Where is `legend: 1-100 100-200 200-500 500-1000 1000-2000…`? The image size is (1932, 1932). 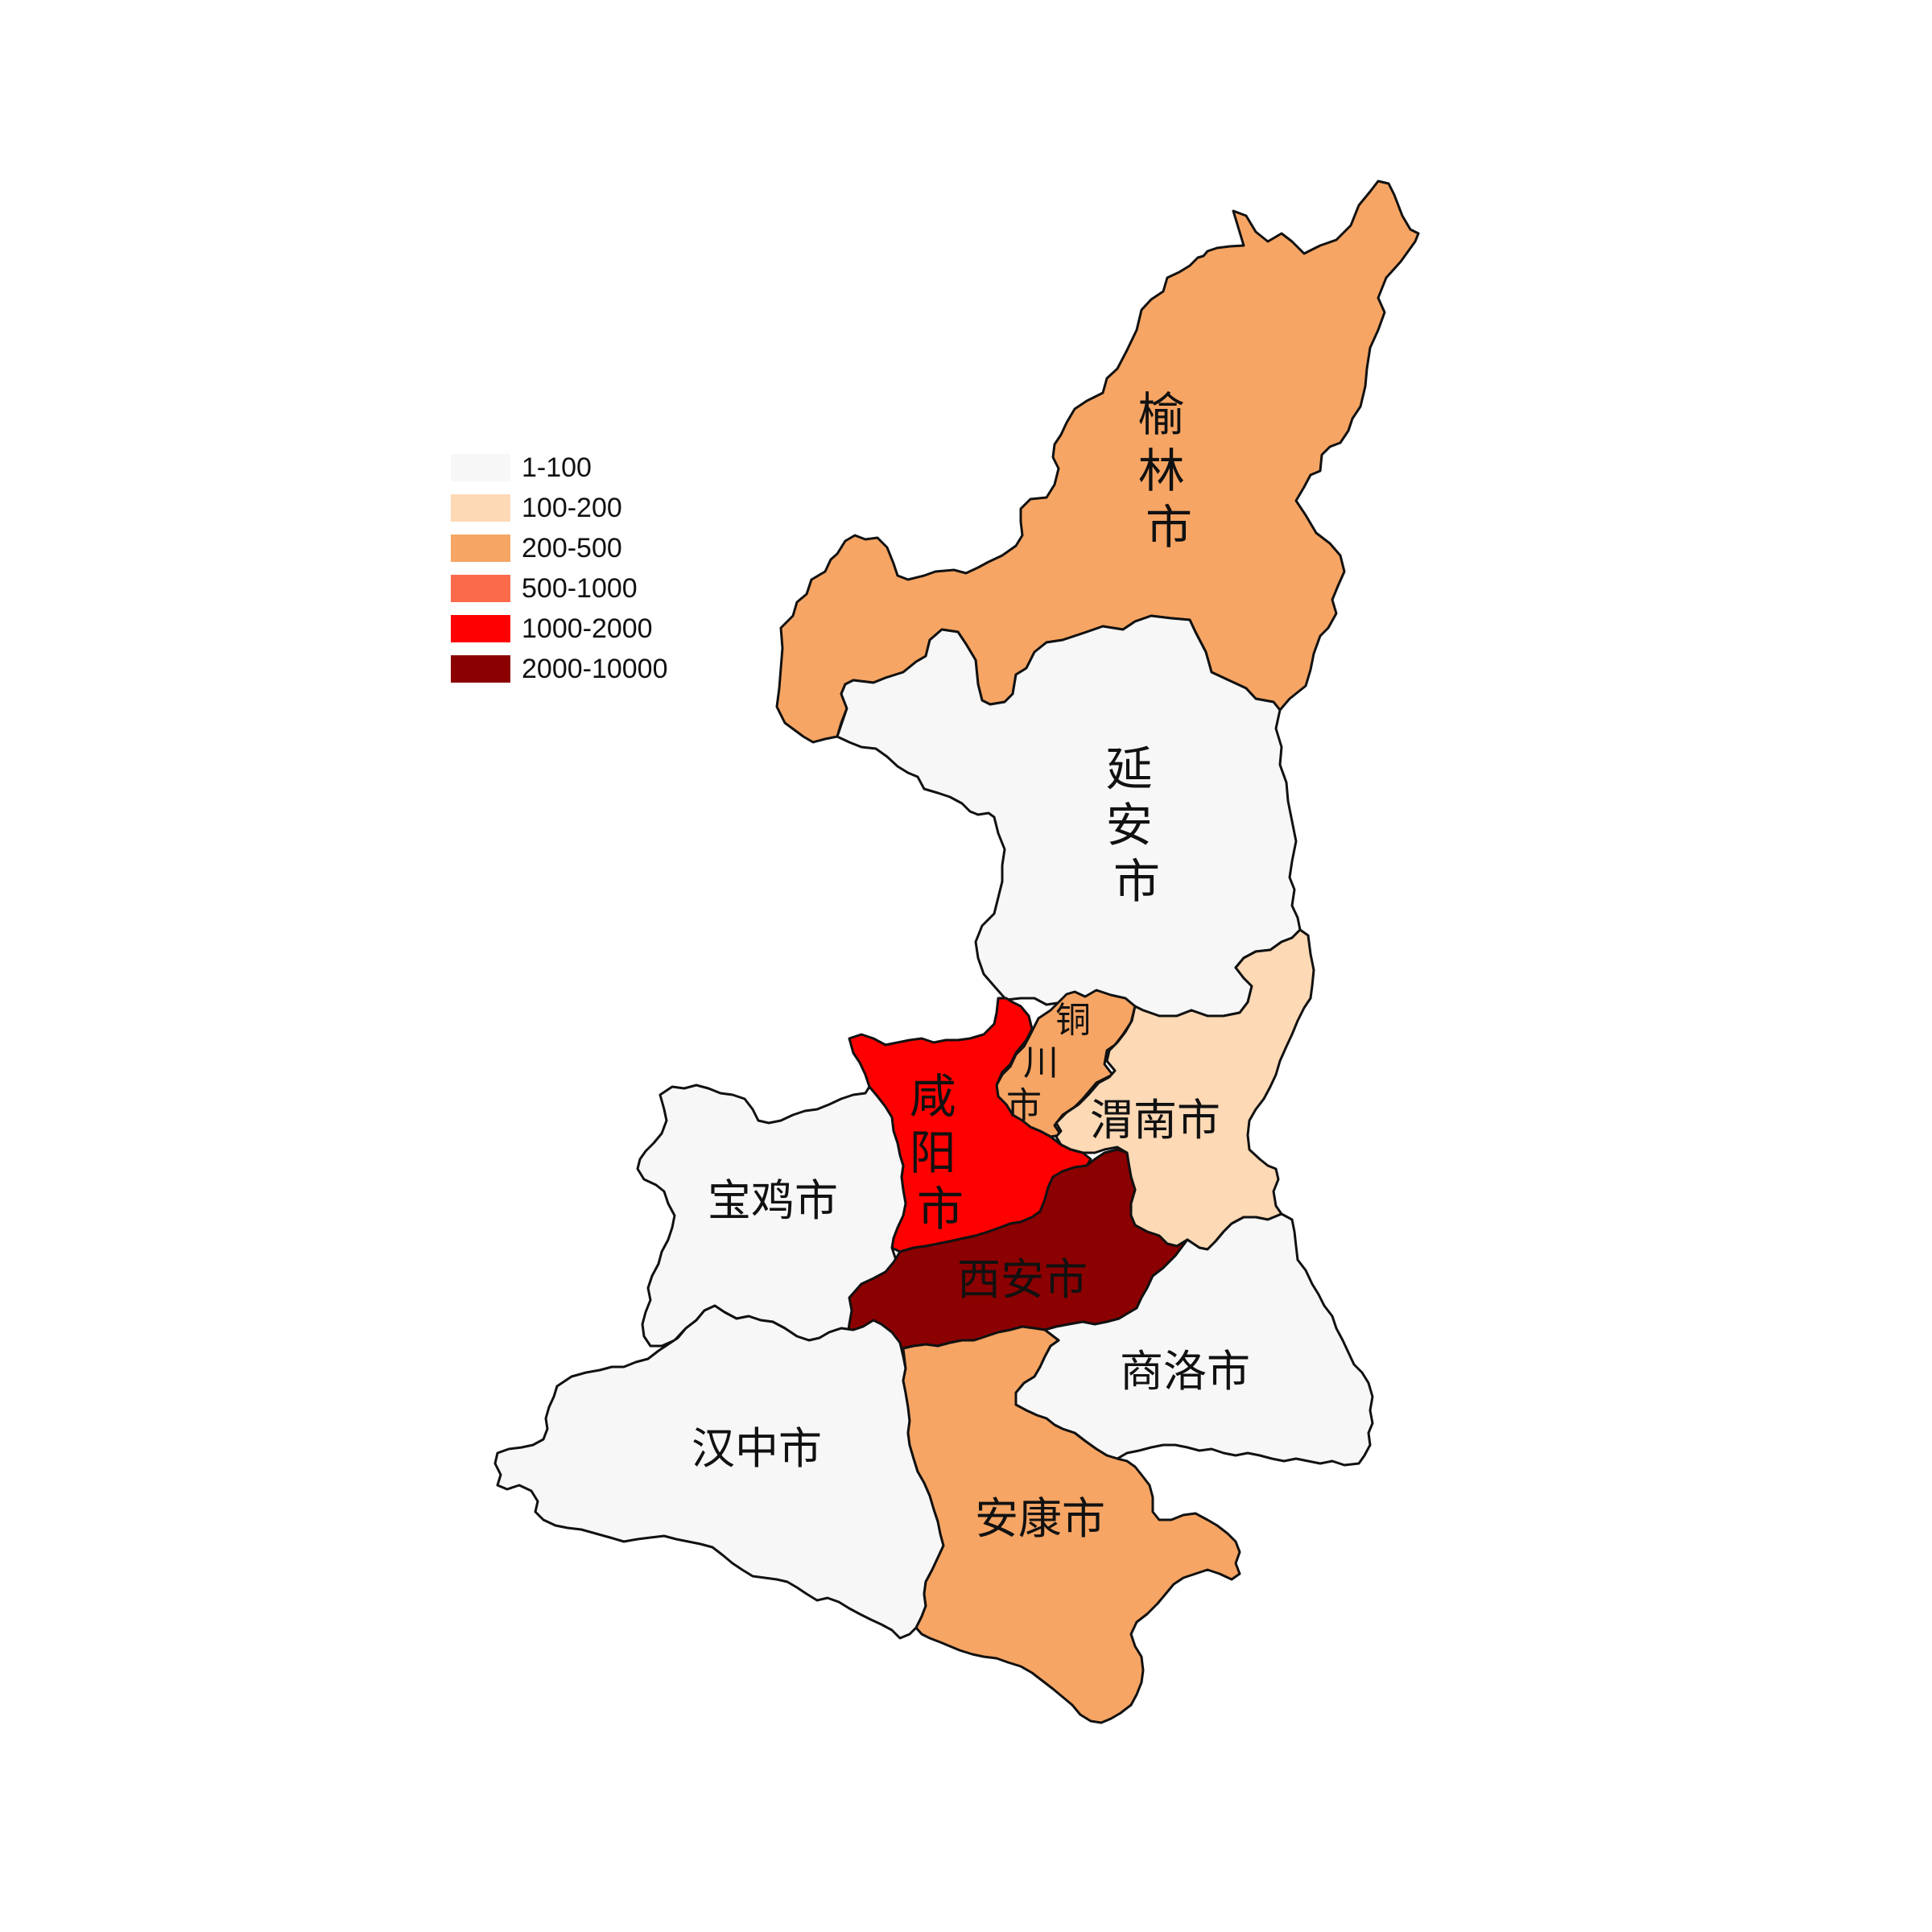 legend: 1-100 100-200 200-500 500-1000 1000-2000… is located at coordinates (559, 568).